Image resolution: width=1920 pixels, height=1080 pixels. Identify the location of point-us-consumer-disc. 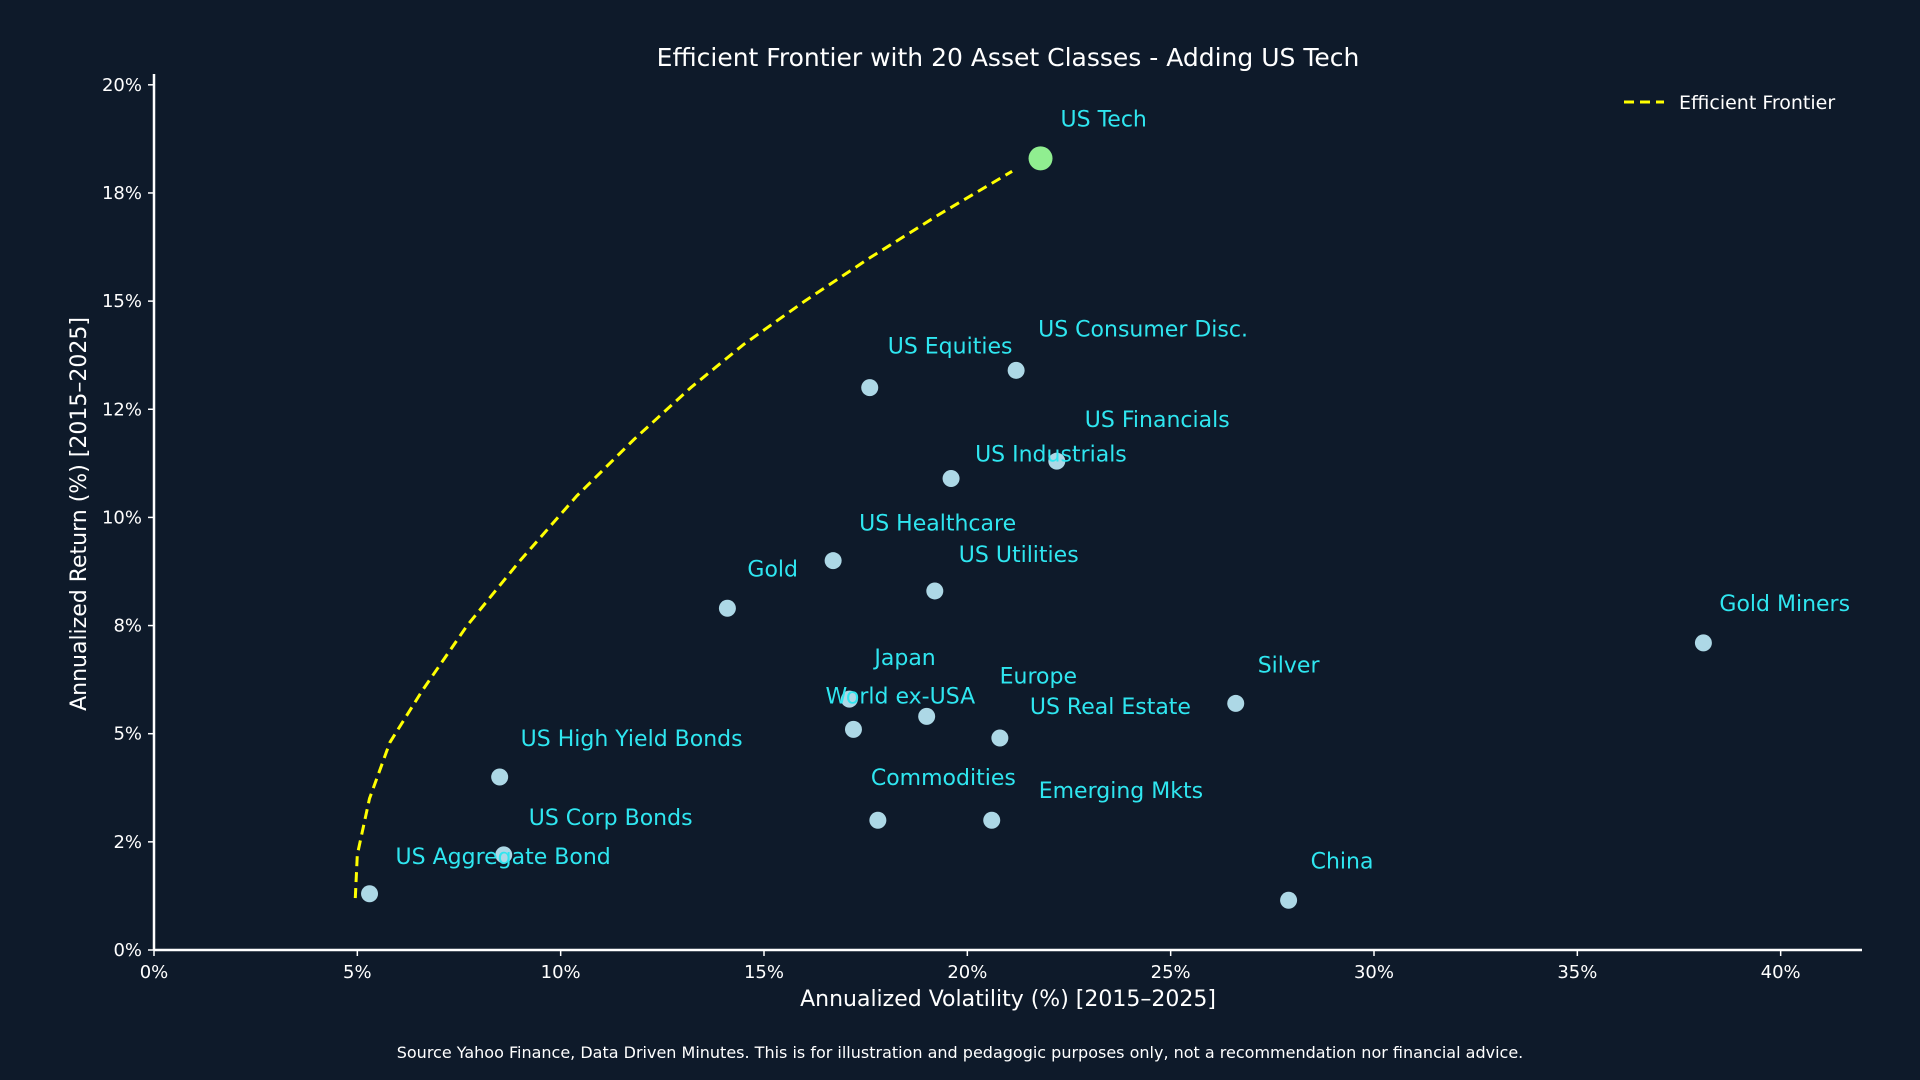
(1016, 370).